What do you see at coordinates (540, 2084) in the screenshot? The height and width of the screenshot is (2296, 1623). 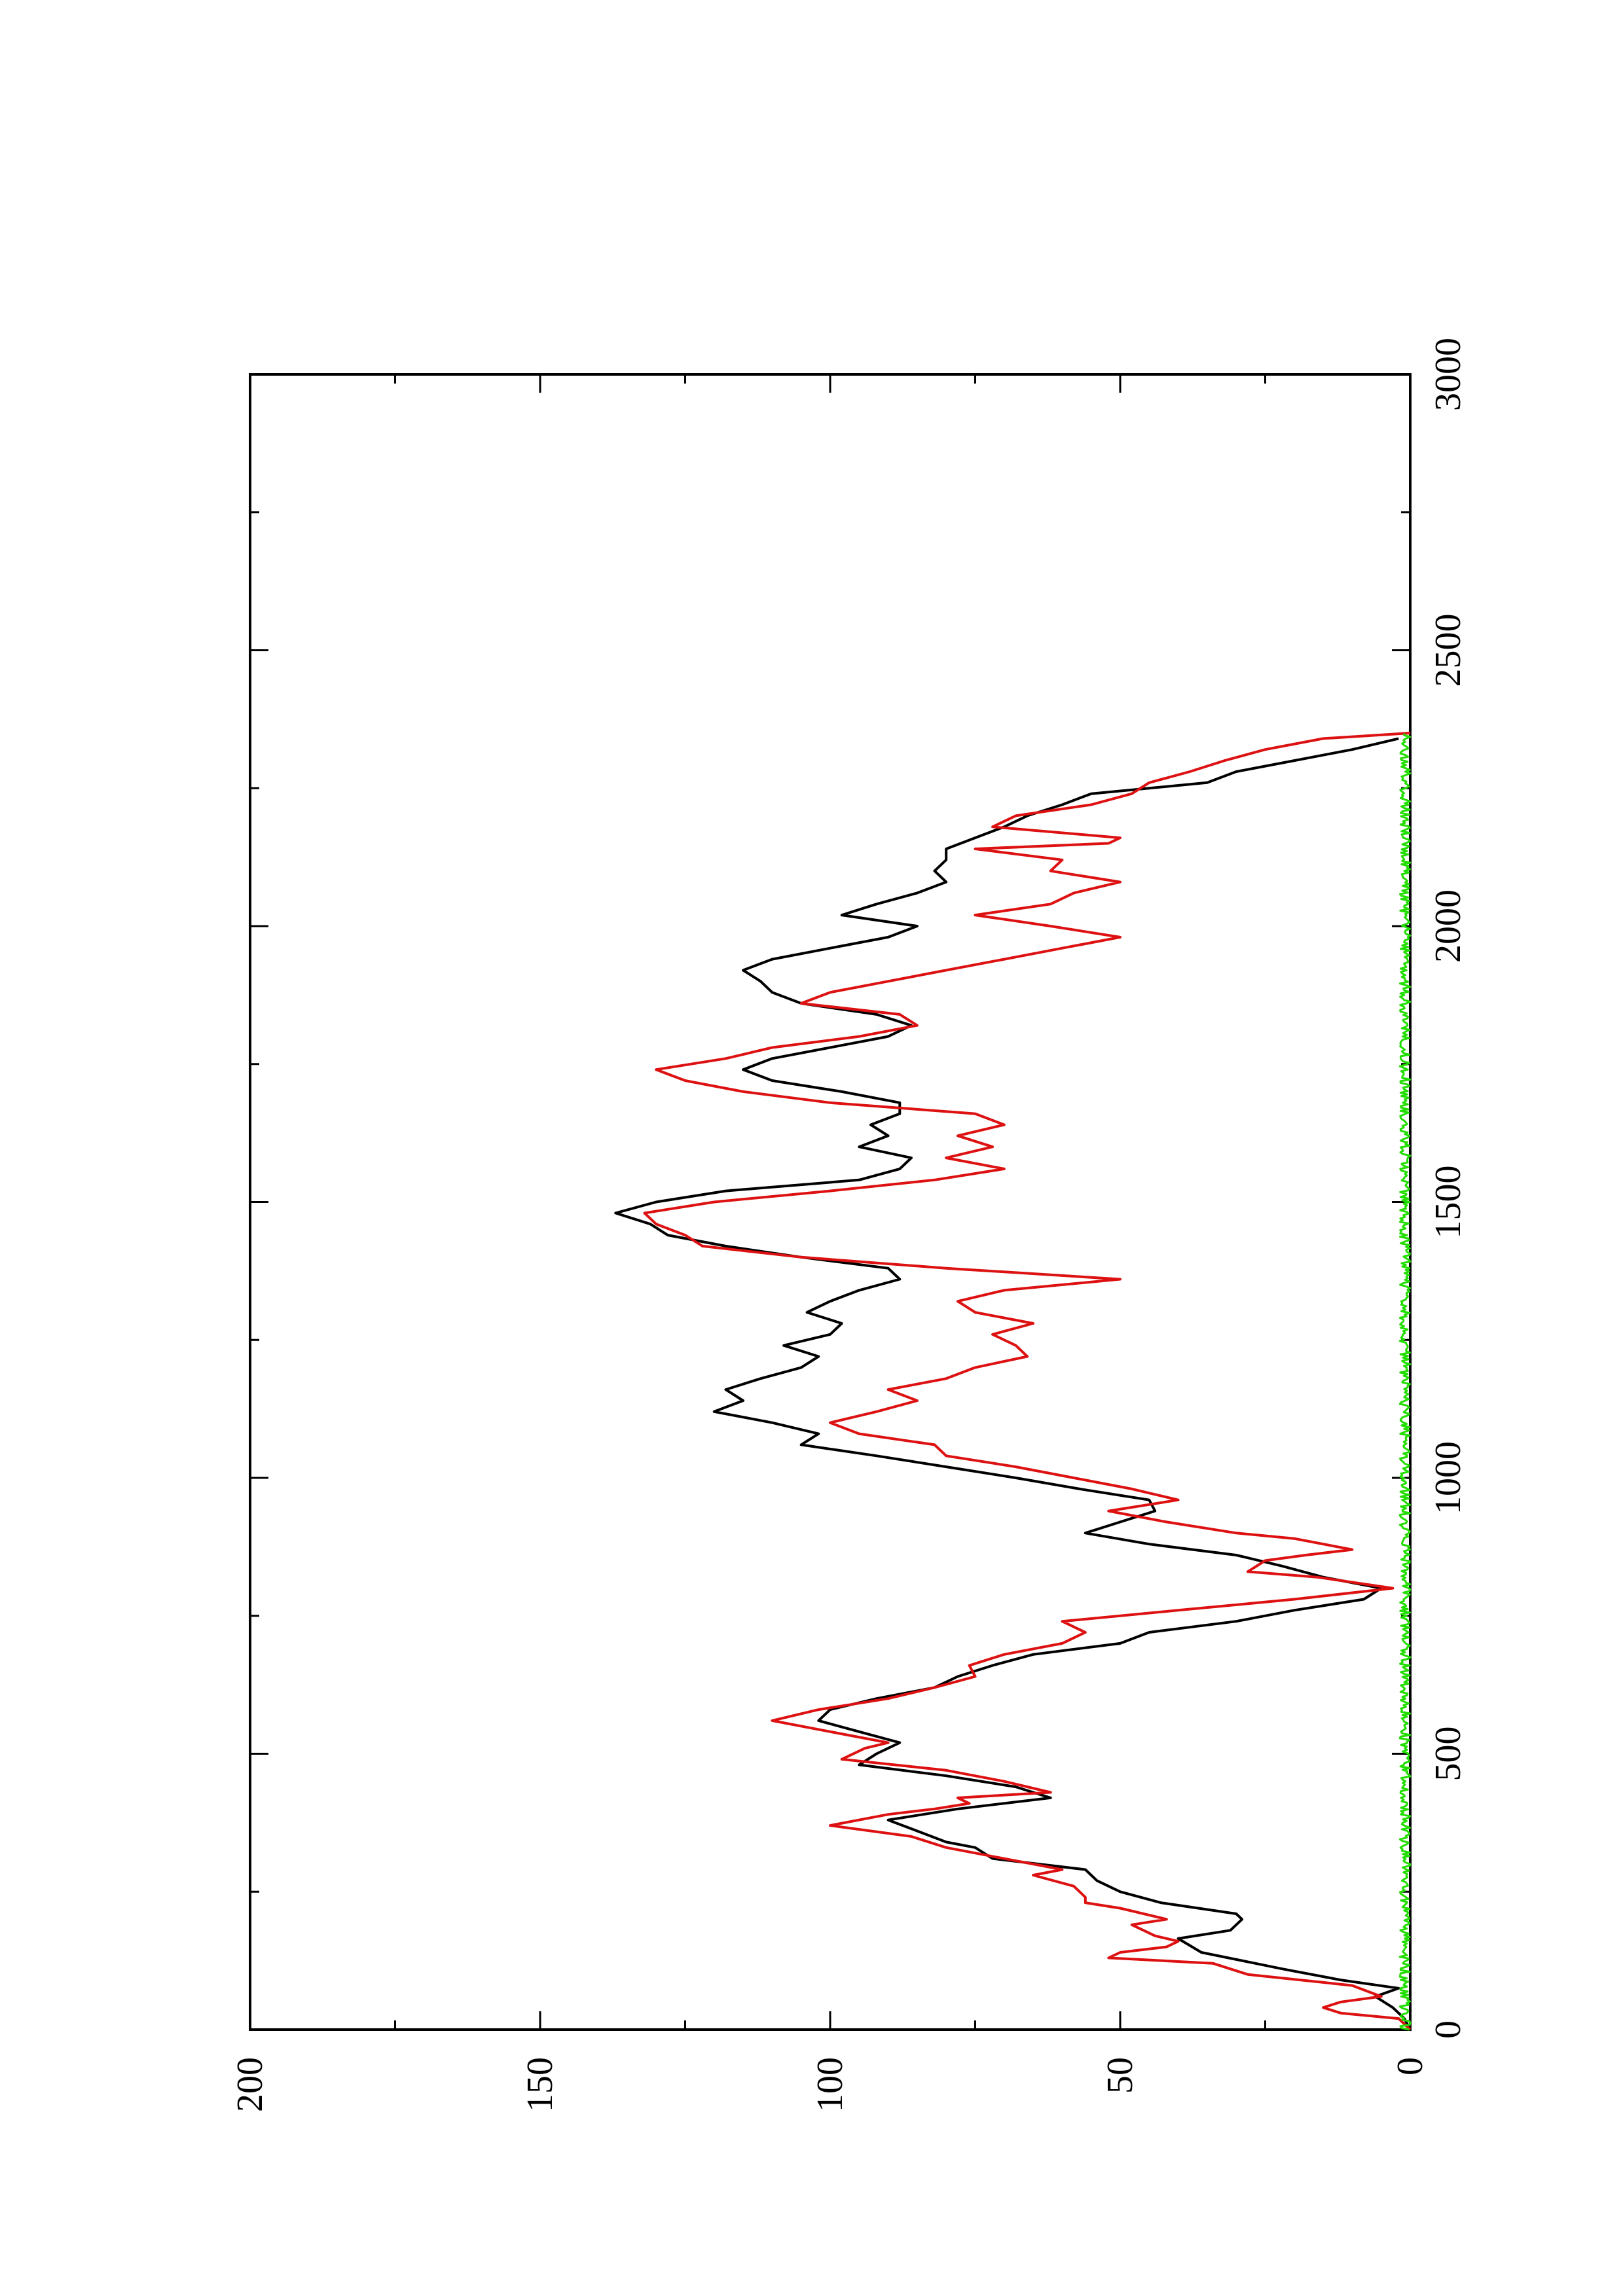 I see `y-tick-label: 150` at bounding box center [540, 2084].